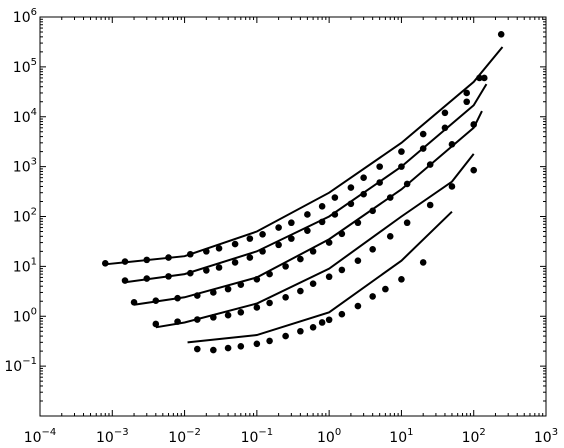  What do you see at coordinates (112, 436) in the screenshot?
I see `x-tick-label: 10⁻³` at bounding box center [112, 436].